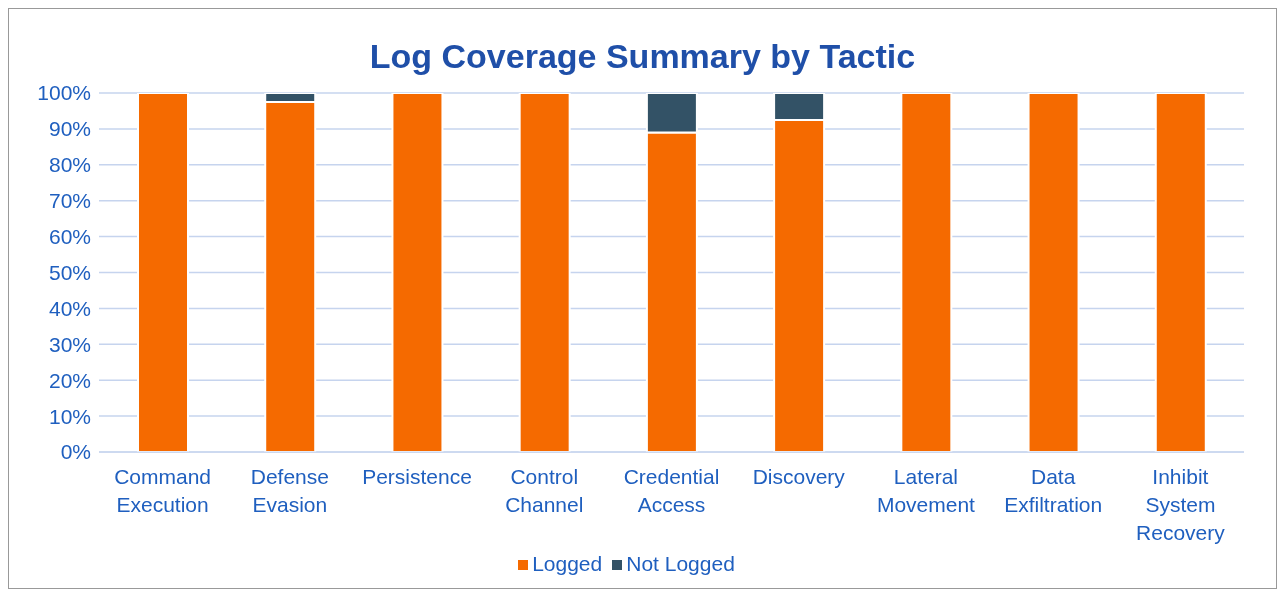  What do you see at coordinates (567, 563) in the screenshot?
I see `legend-label: Logged` at bounding box center [567, 563].